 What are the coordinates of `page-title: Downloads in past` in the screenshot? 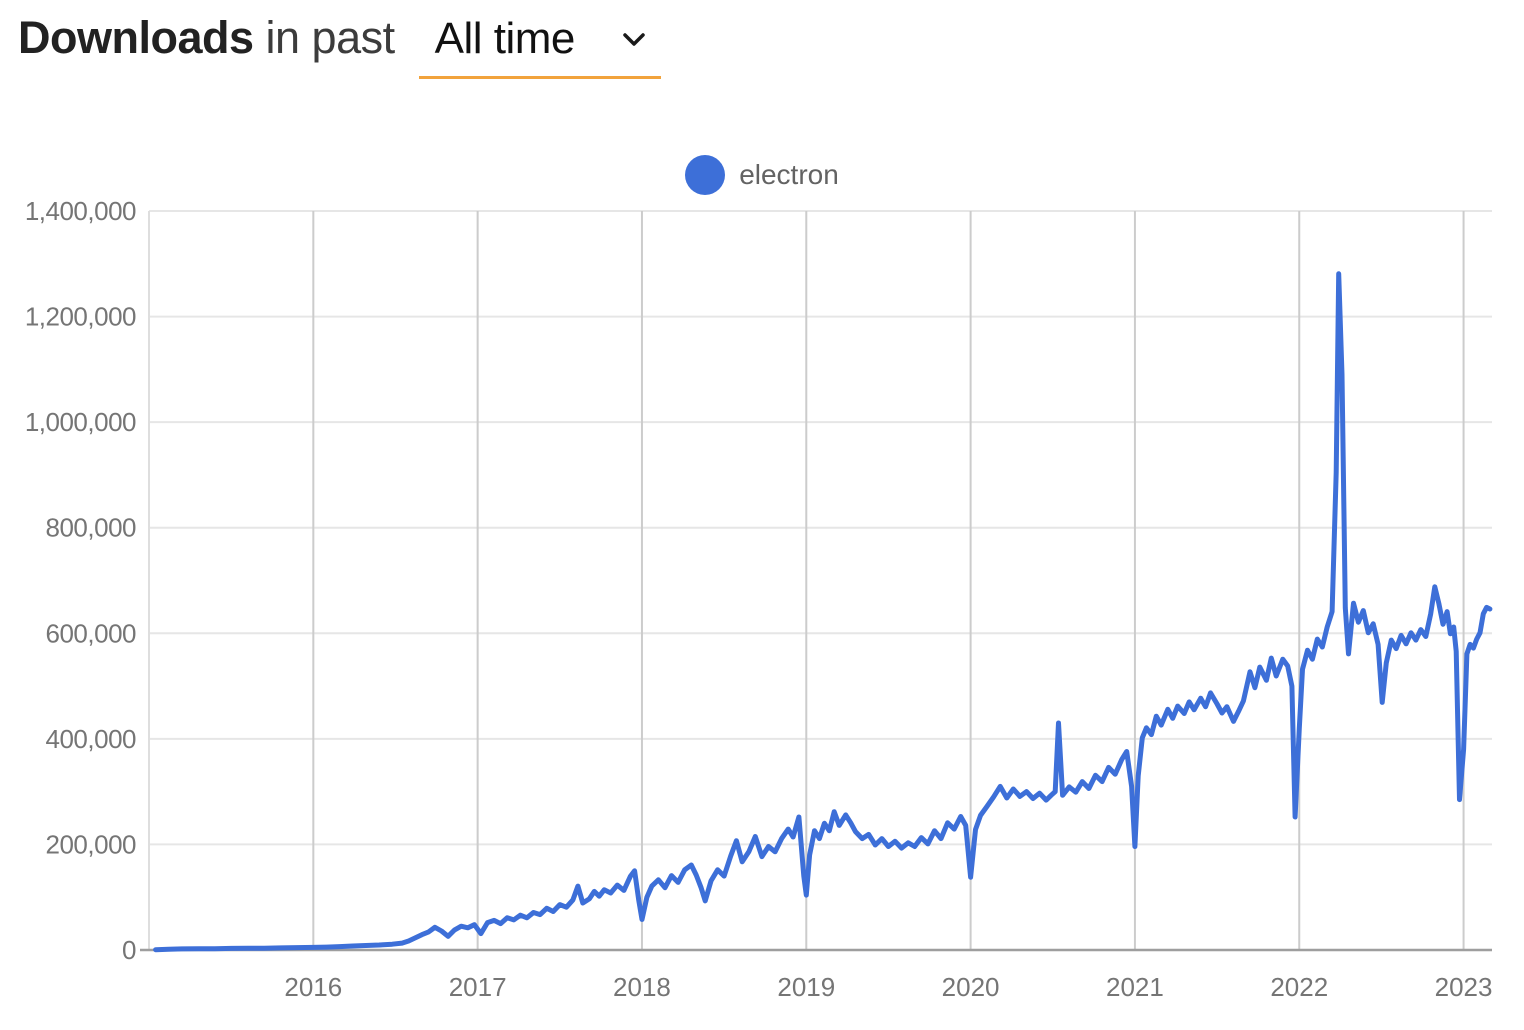 It's located at (206, 38).